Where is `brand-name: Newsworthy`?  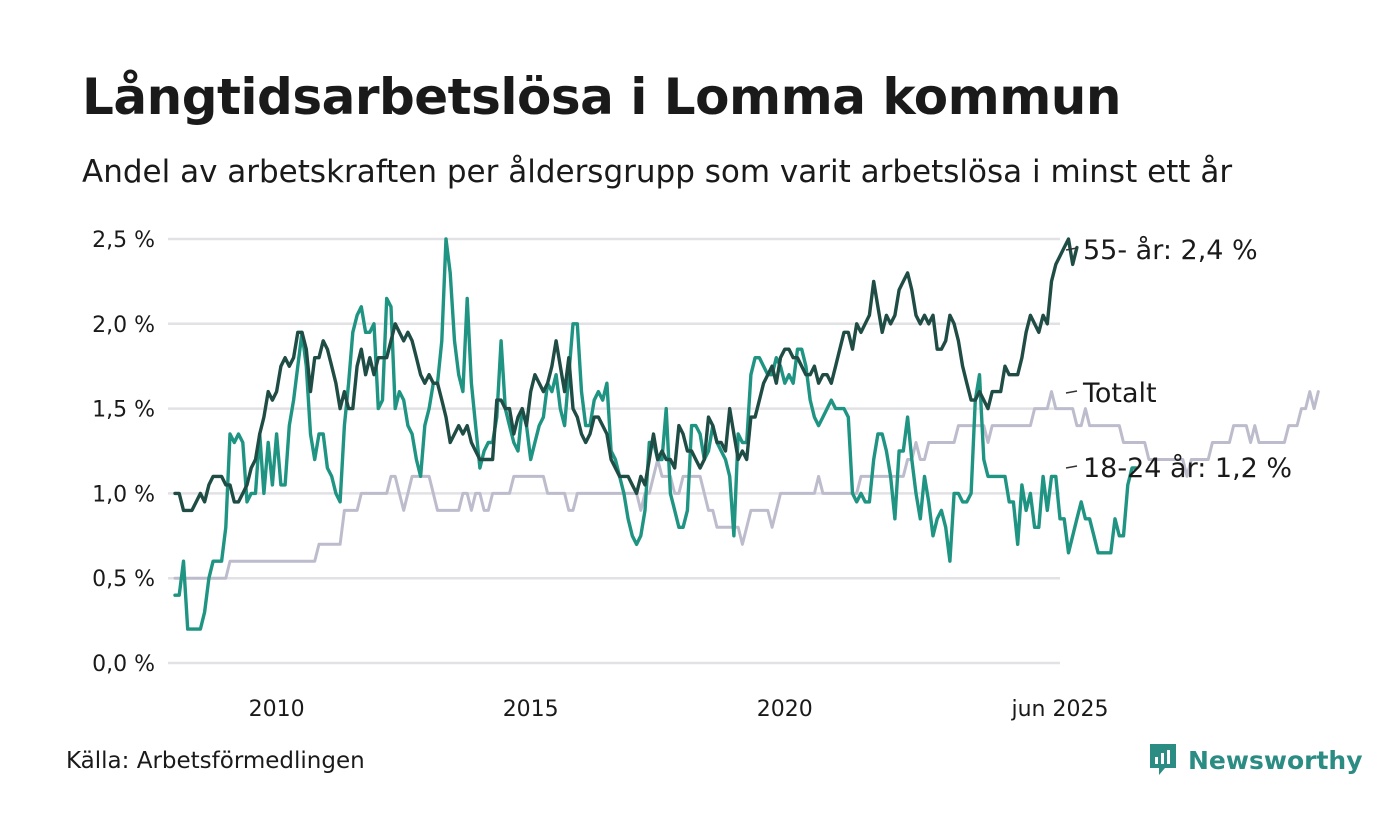 brand-name: Newsworthy is located at coordinates (1275, 760).